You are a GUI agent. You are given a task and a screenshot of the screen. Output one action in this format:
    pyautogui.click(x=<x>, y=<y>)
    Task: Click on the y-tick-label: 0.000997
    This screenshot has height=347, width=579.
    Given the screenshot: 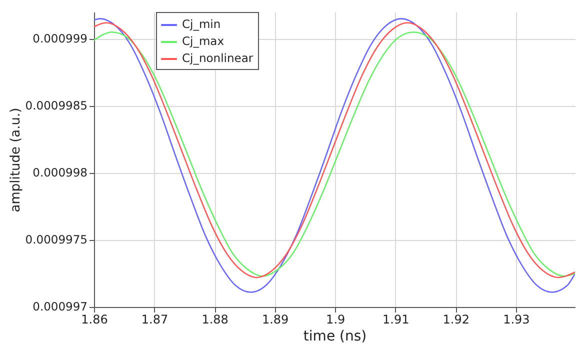 What is the action you would take?
    pyautogui.click(x=60, y=307)
    